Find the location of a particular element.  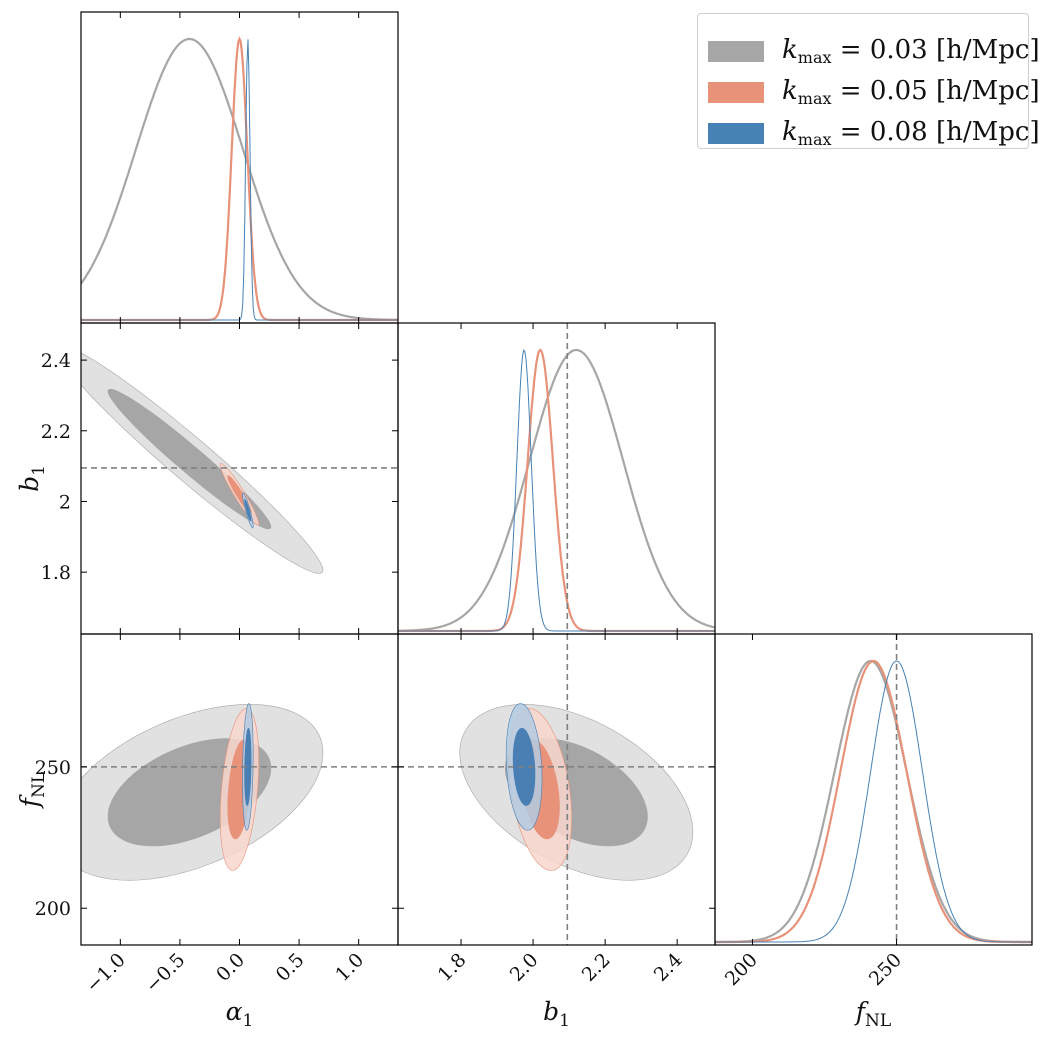

x-tick-label: −0.5 is located at coordinates (165, 973).